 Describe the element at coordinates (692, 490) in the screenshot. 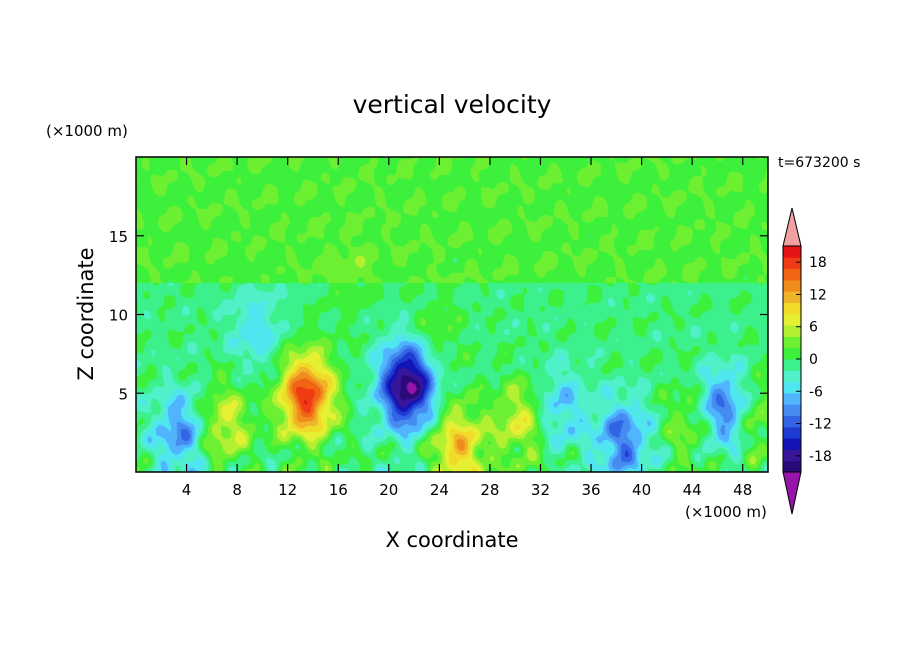

I see `x-tick-label: 44` at that location.